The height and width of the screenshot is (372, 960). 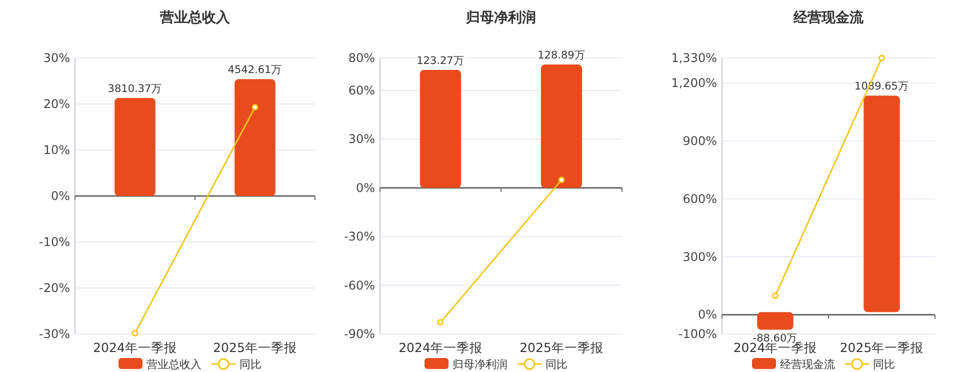 I want to click on y-tick-label: 60%, so click(x=361, y=90).